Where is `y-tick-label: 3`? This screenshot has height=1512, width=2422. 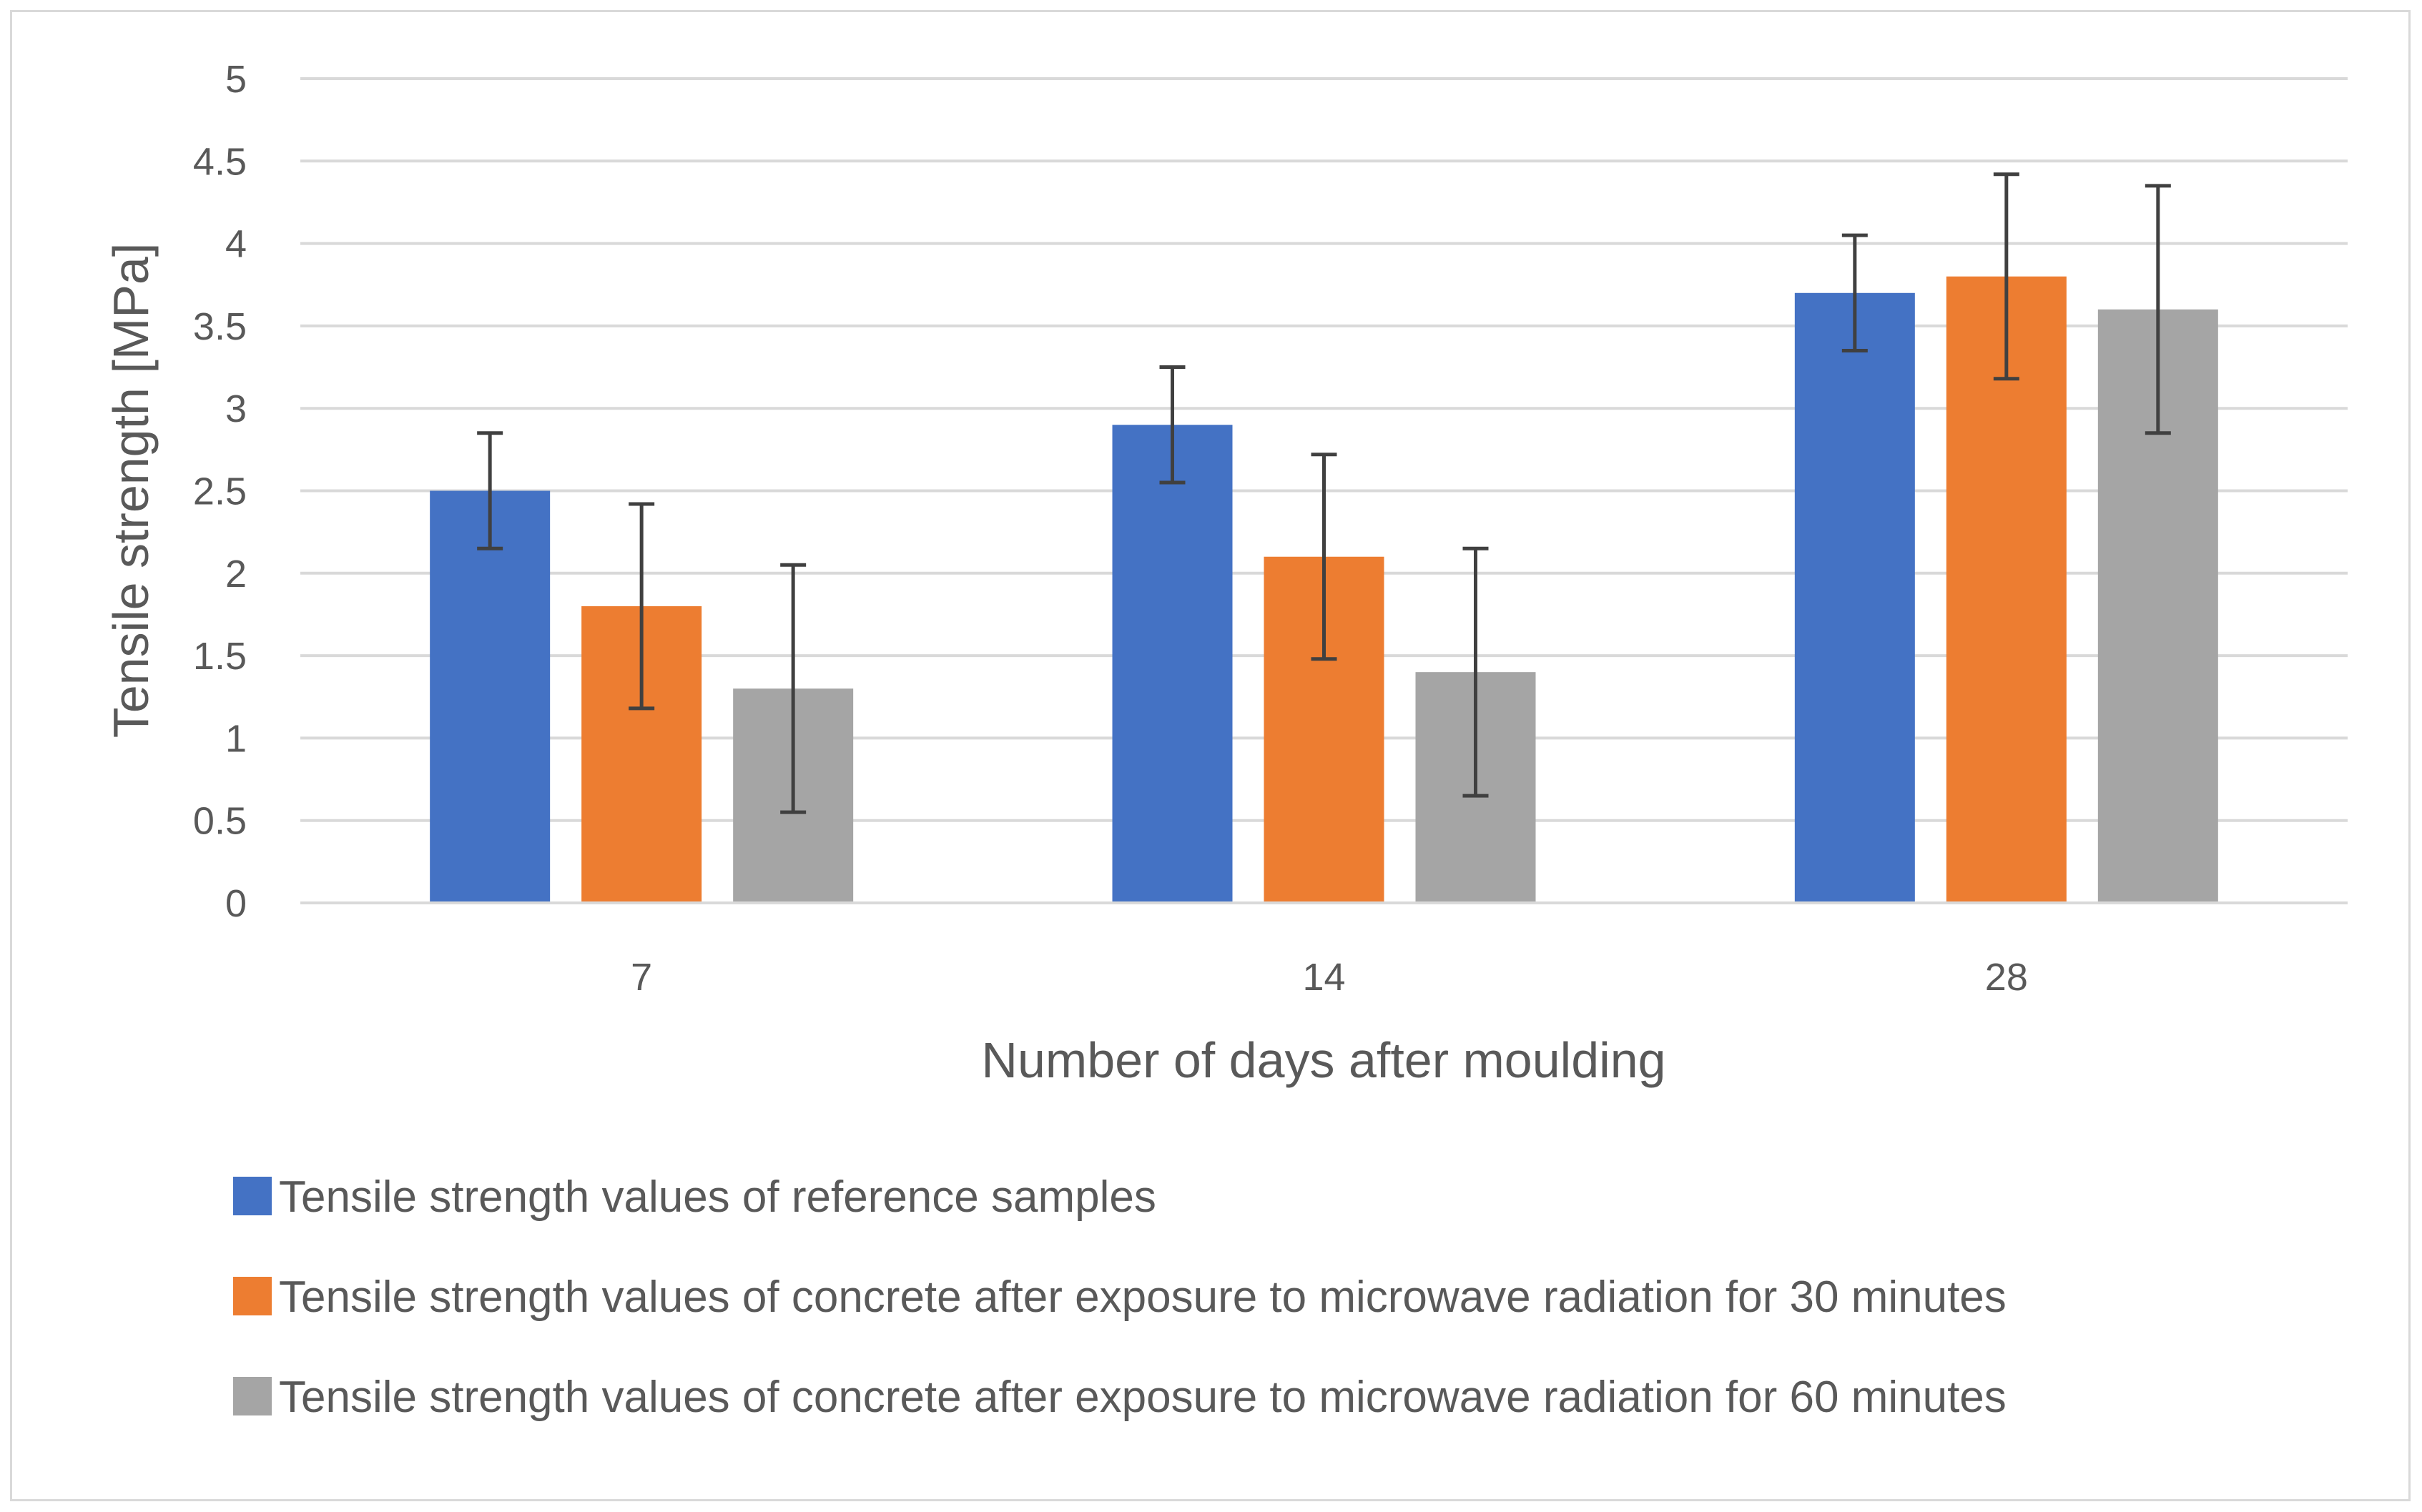
y-tick-label: 3 is located at coordinates (236, 408).